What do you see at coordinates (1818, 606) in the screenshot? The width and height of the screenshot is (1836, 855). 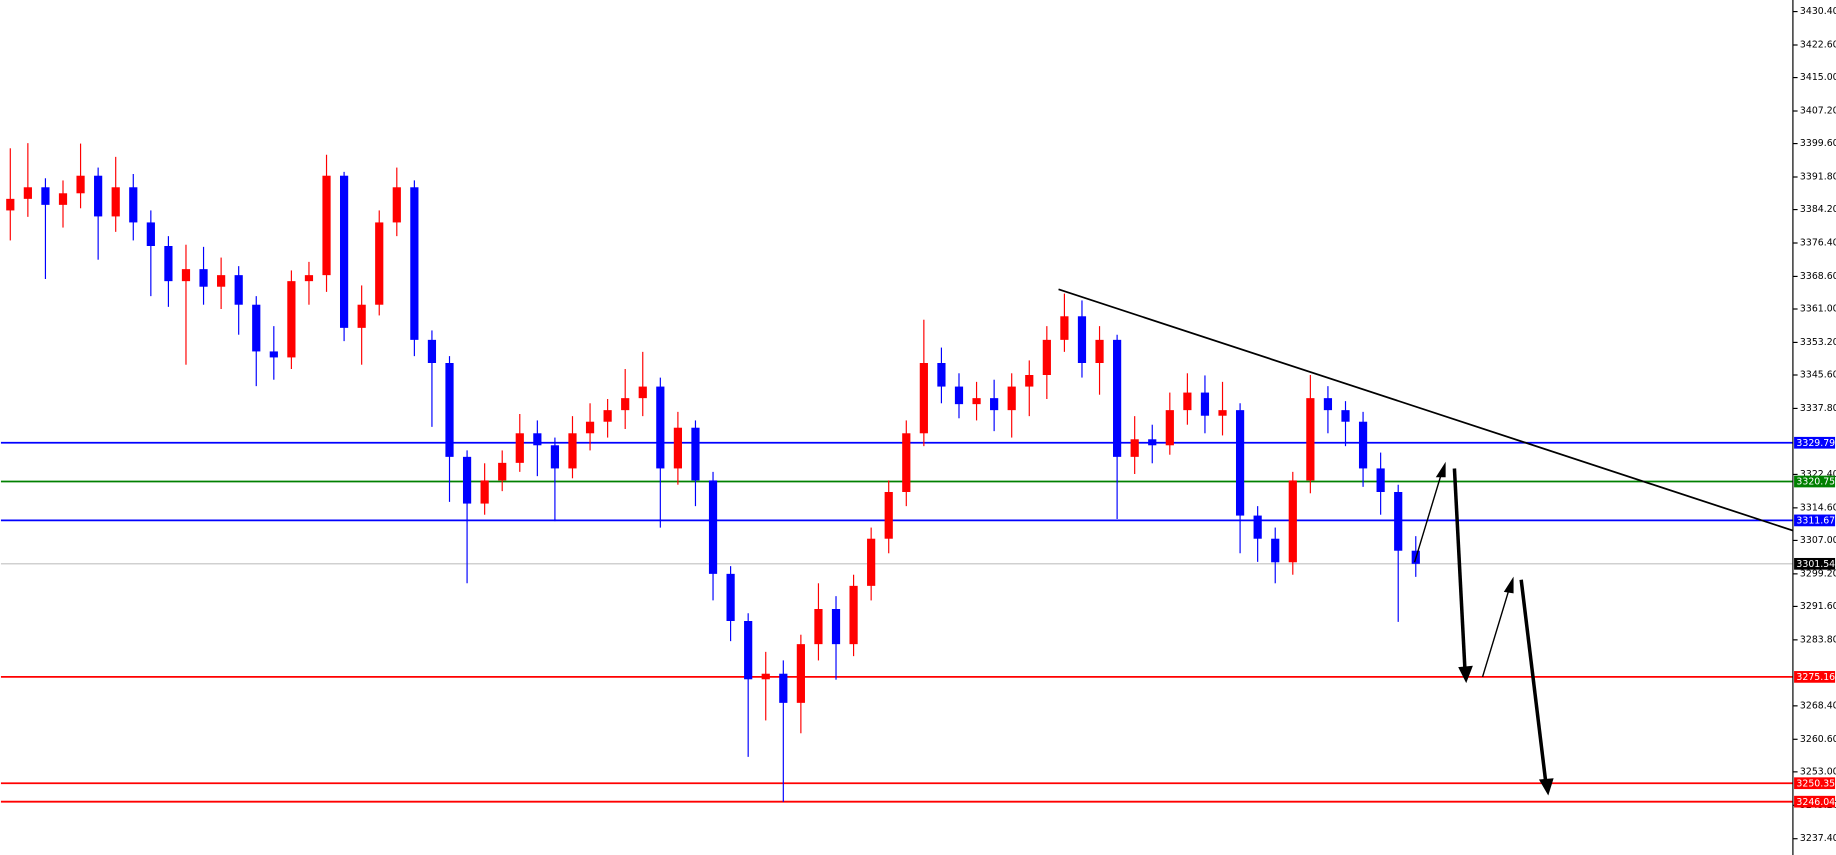 I see `y-tick-label: 3291.60` at bounding box center [1818, 606].